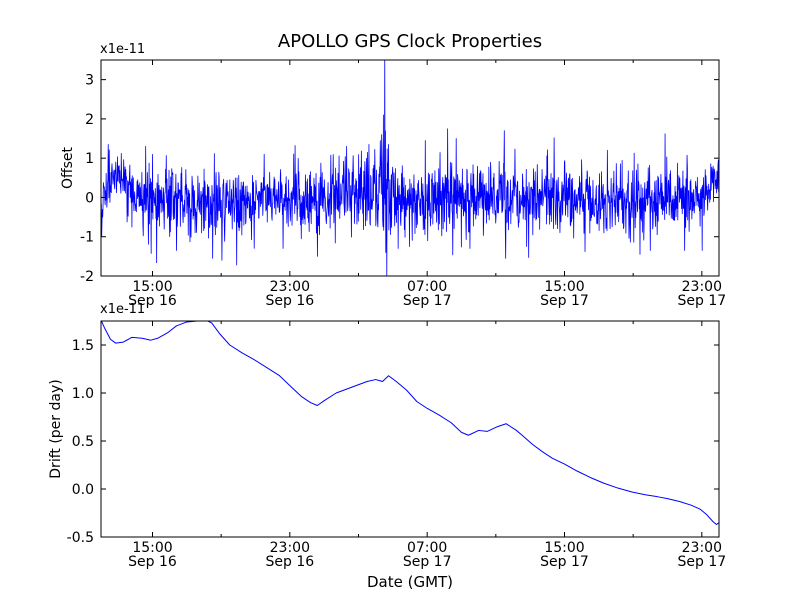 Image resolution: width=800 pixels, height=600 pixels. I want to click on offset-scale-label-top: x1e-11, so click(123, 49).